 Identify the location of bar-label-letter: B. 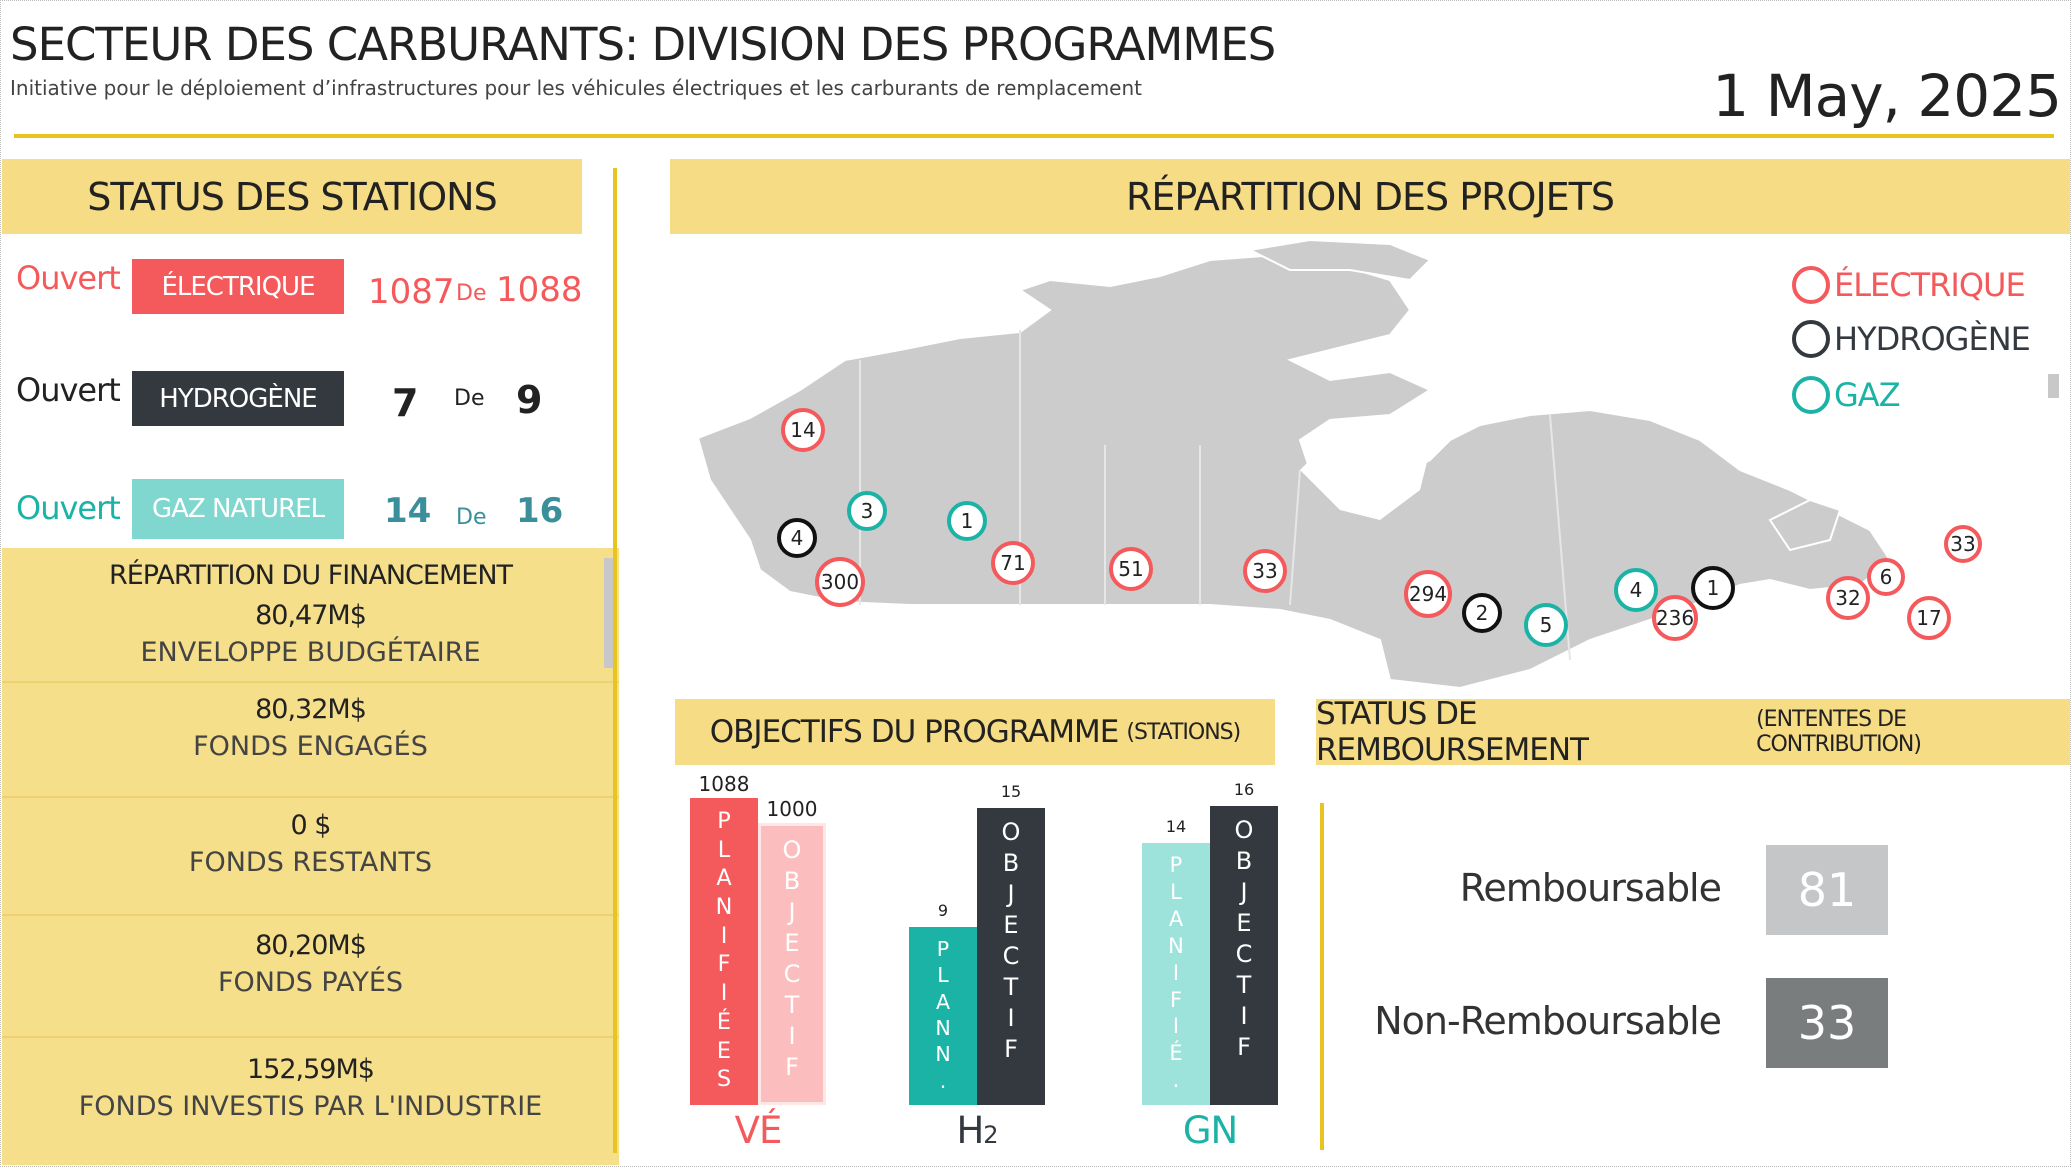
(1244, 861).